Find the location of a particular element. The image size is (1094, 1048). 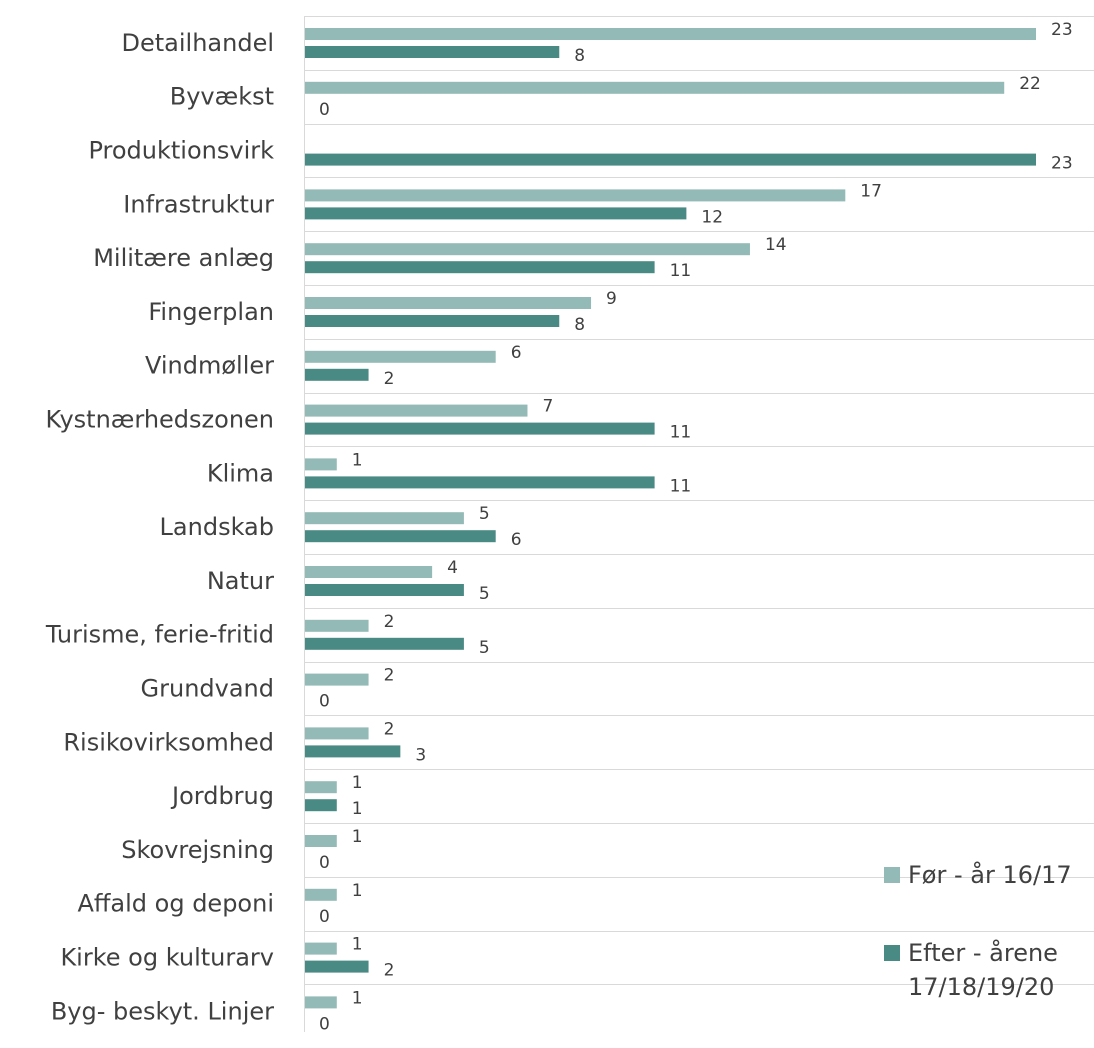

value-label-before: 5 is located at coordinates (484, 514).